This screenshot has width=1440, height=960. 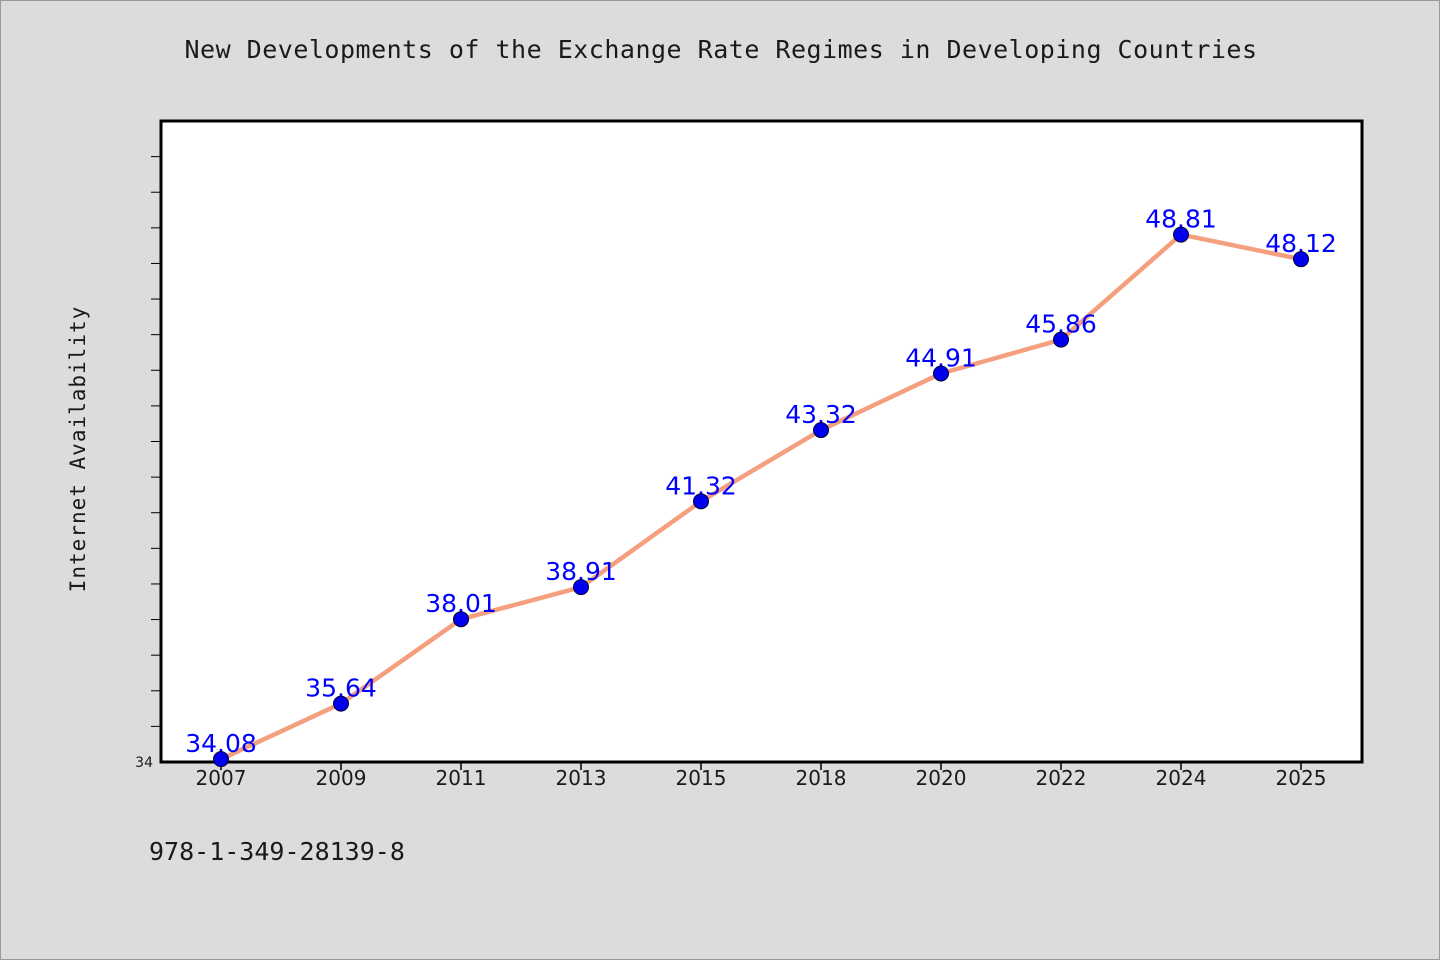 I want to click on x-tick-label: 2013, so click(x=581, y=778).